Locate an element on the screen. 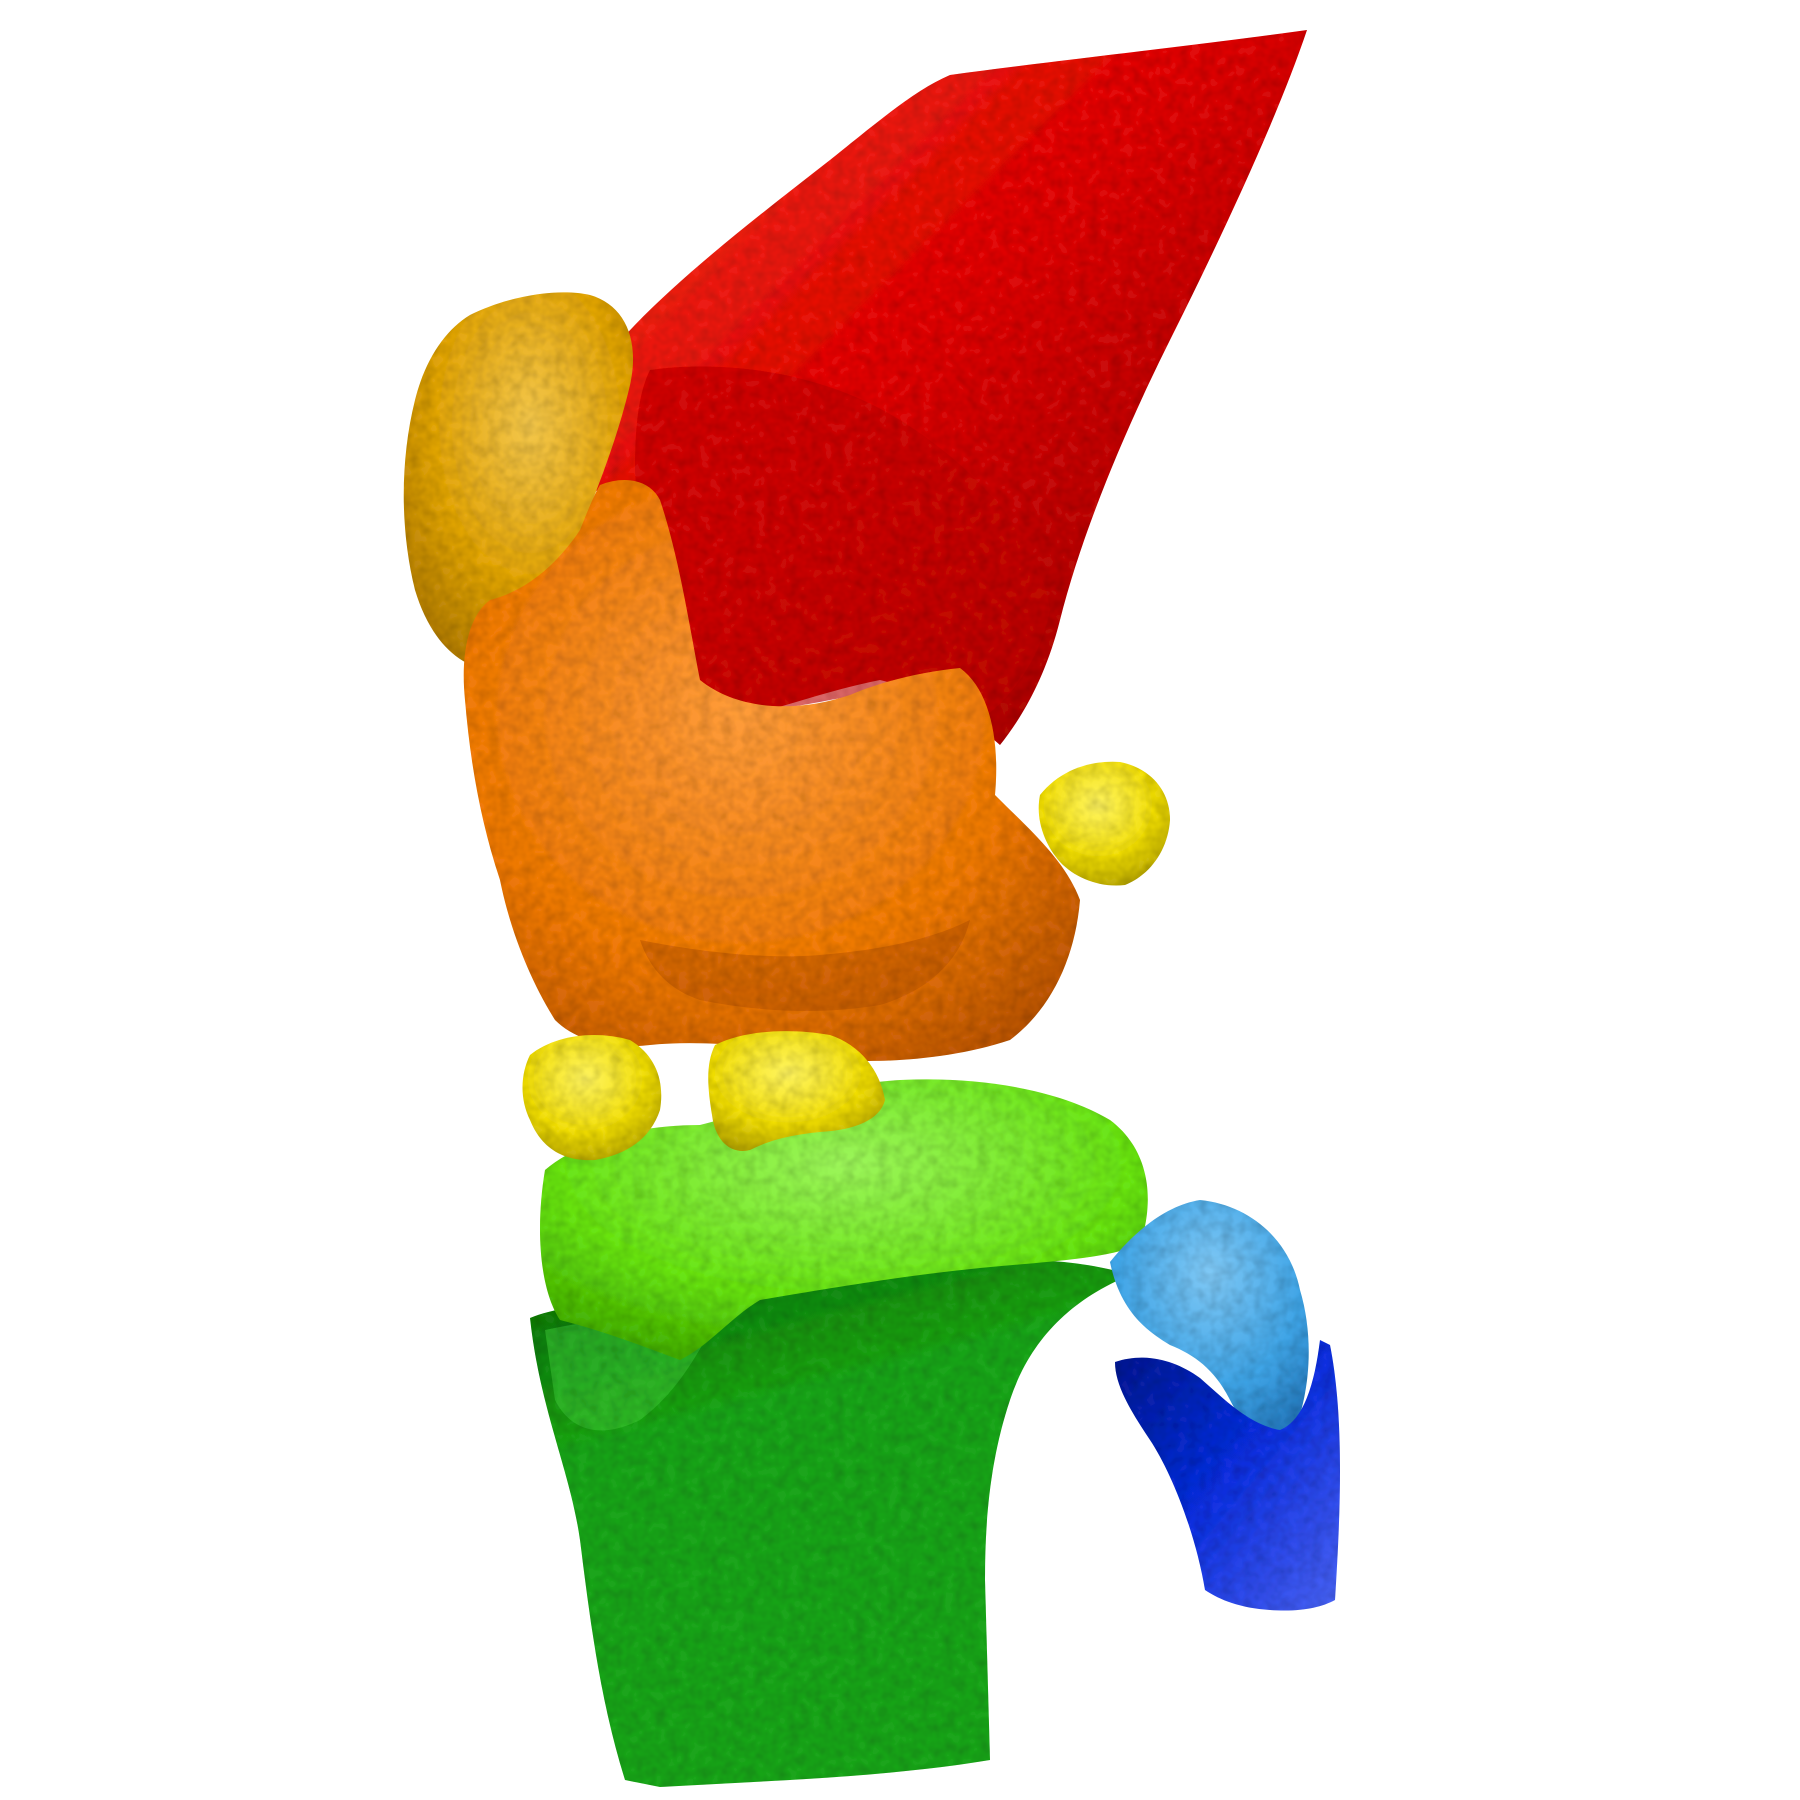 The height and width of the screenshot is (1800, 1800). lateral-meniscus is located at coordinates (796, 1091).